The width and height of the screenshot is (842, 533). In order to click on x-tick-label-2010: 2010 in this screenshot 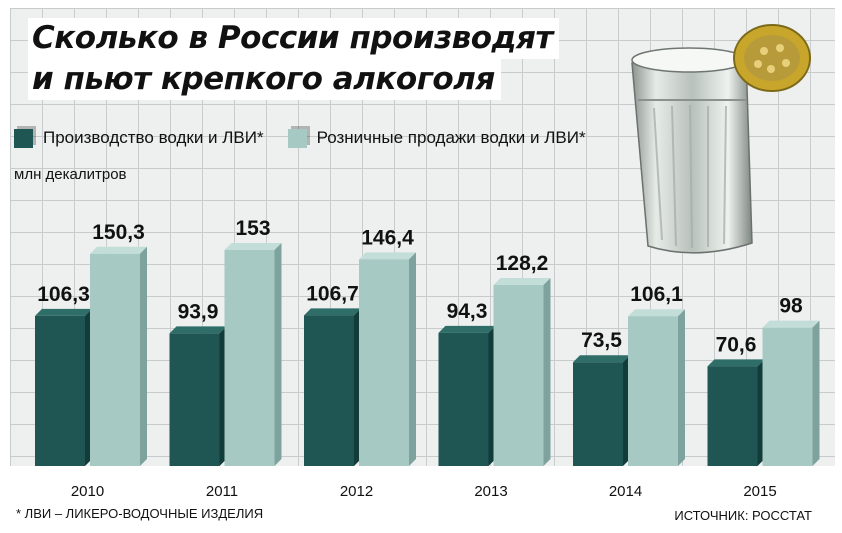, I will do `click(87, 491)`.